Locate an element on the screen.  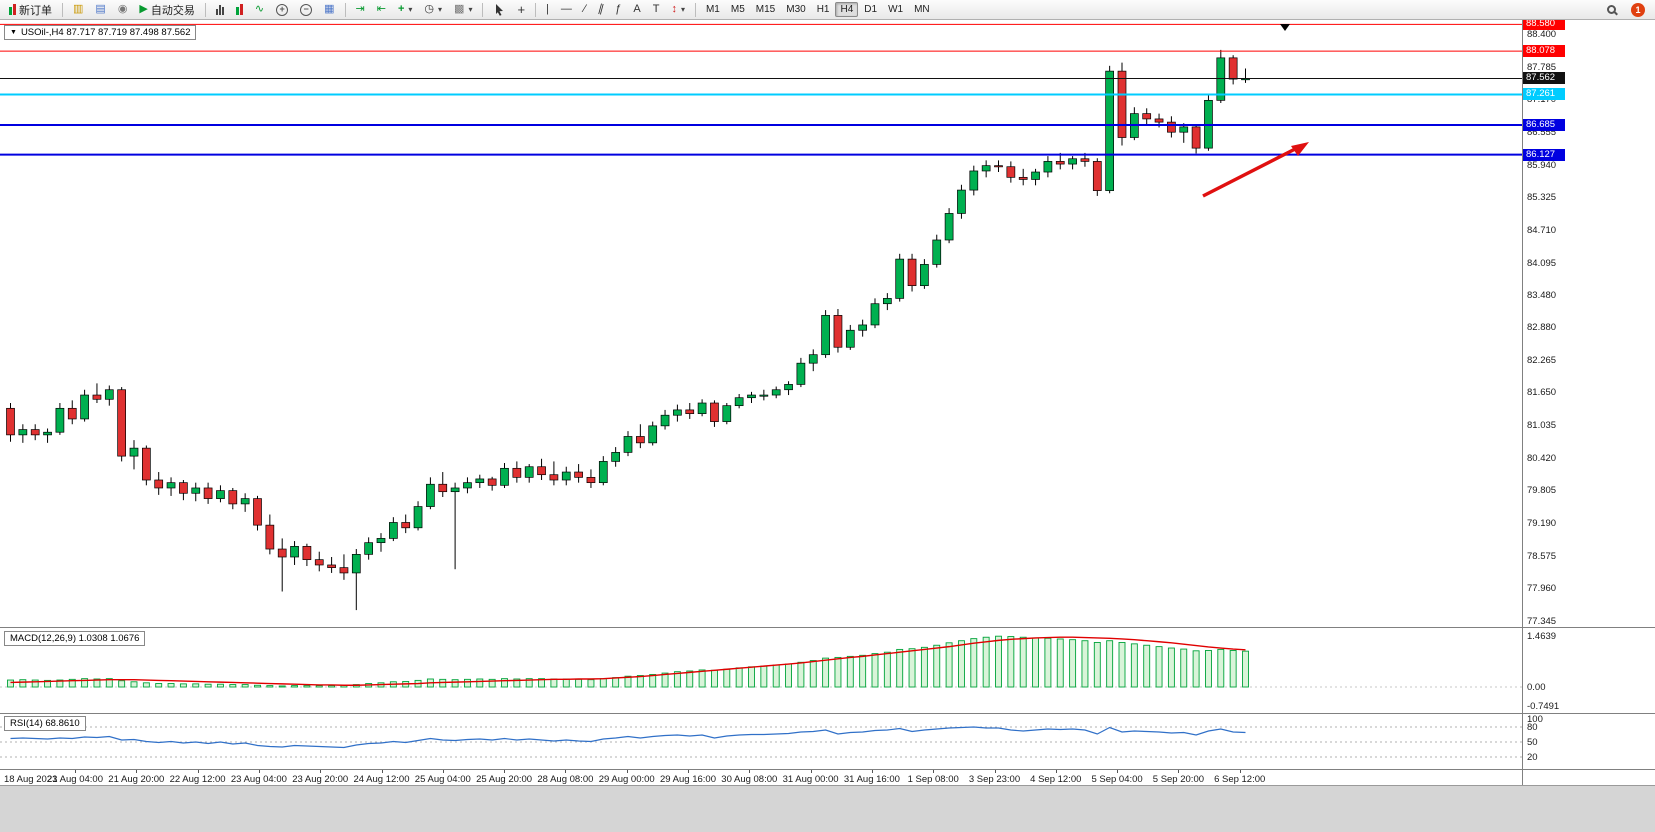
timeframe-button-m15: M15 is located at coordinates (765, 9).